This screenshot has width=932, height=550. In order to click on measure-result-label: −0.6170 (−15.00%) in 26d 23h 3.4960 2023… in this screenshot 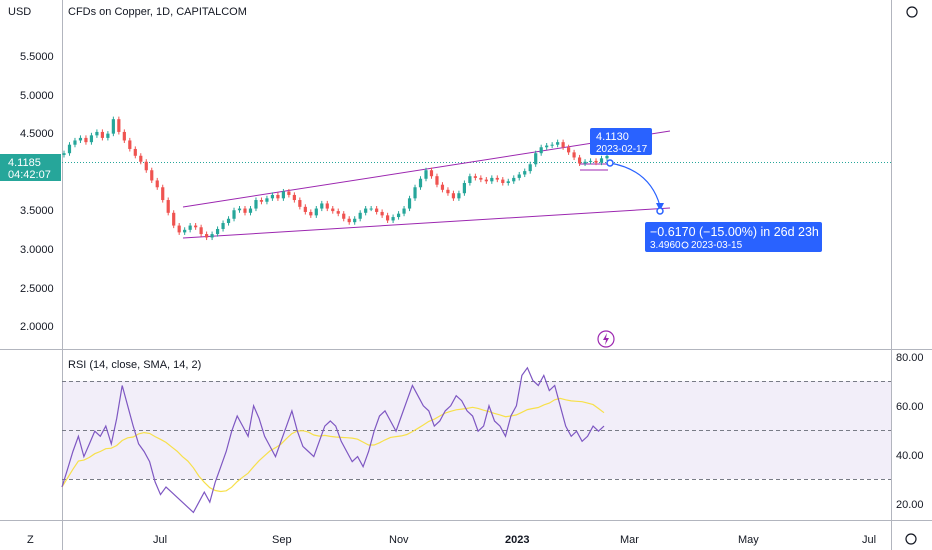, I will do `click(733, 237)`.